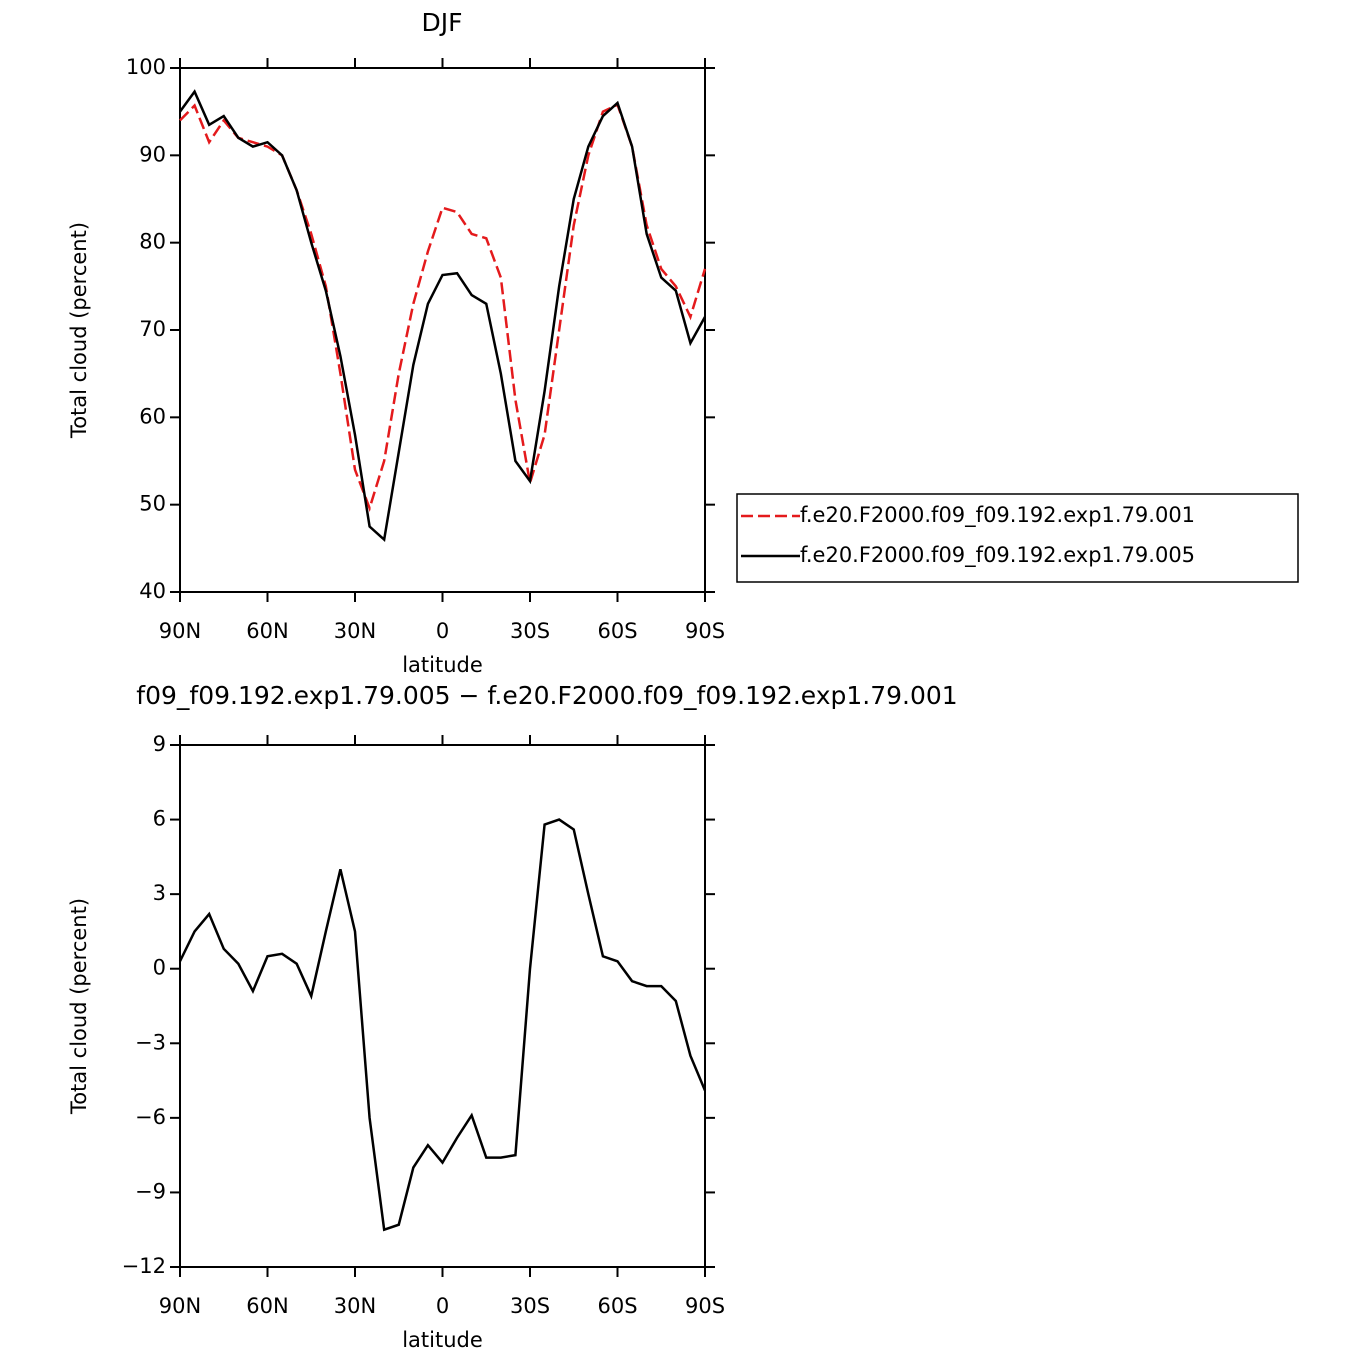 Image resolution: width=1366 pixels, height=1363 pixels. Describe the element at coordinates (997, 555) in the screenshot. I see `legend-label: f.e20.F2000.f09_f09.192.exp1.79.005` at that location.